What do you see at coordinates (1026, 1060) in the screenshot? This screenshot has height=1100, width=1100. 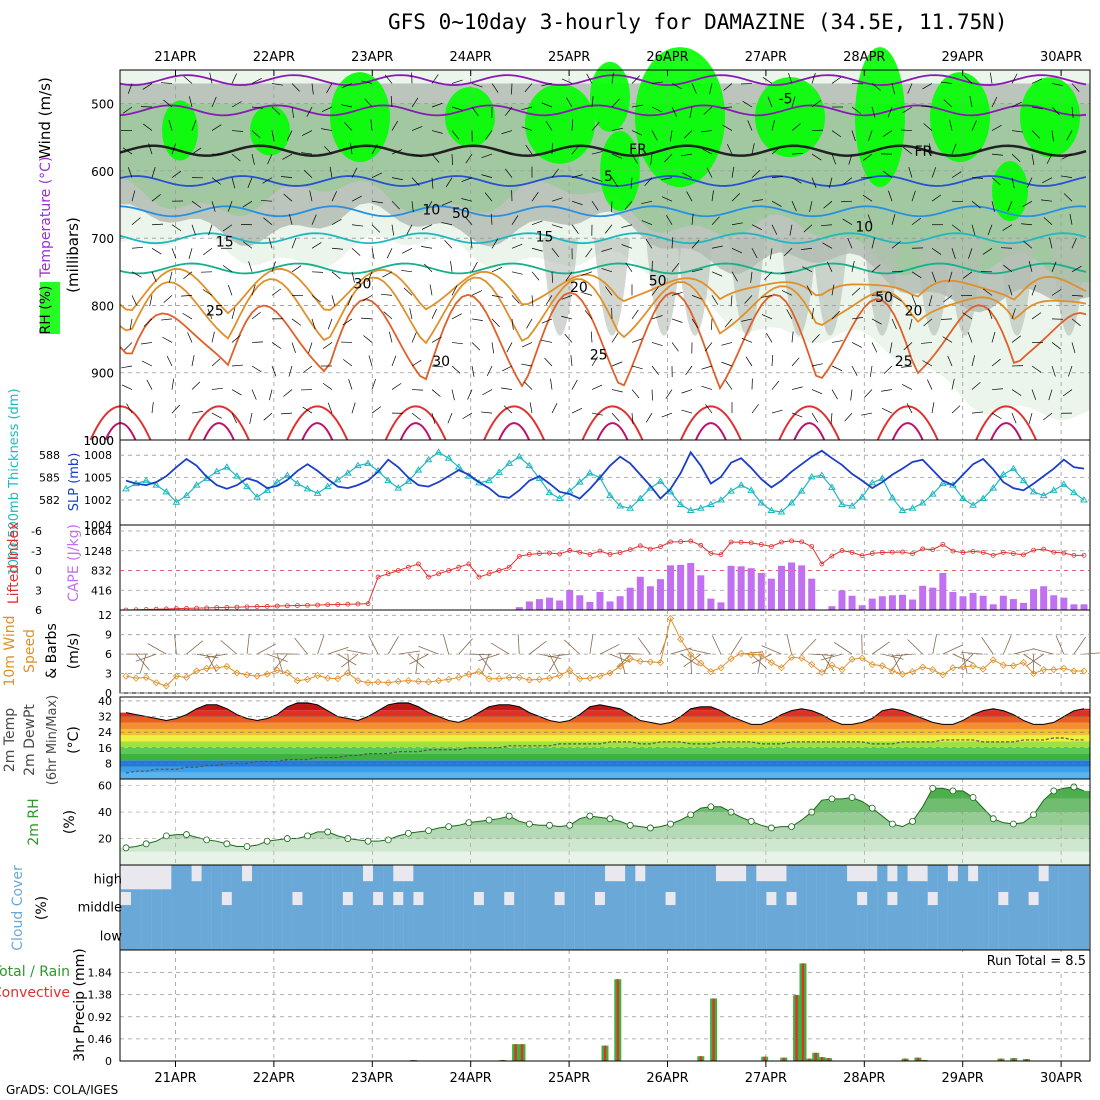 I see `precip-conv-bar` at bounding box center [1026, 1060].